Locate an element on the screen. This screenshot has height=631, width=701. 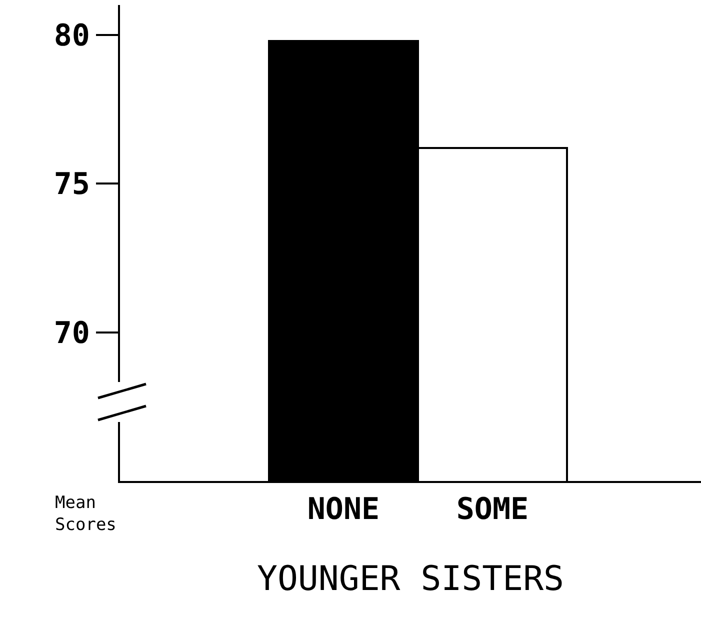
x-tick-label: SOME is located at coordinates (492, 509).